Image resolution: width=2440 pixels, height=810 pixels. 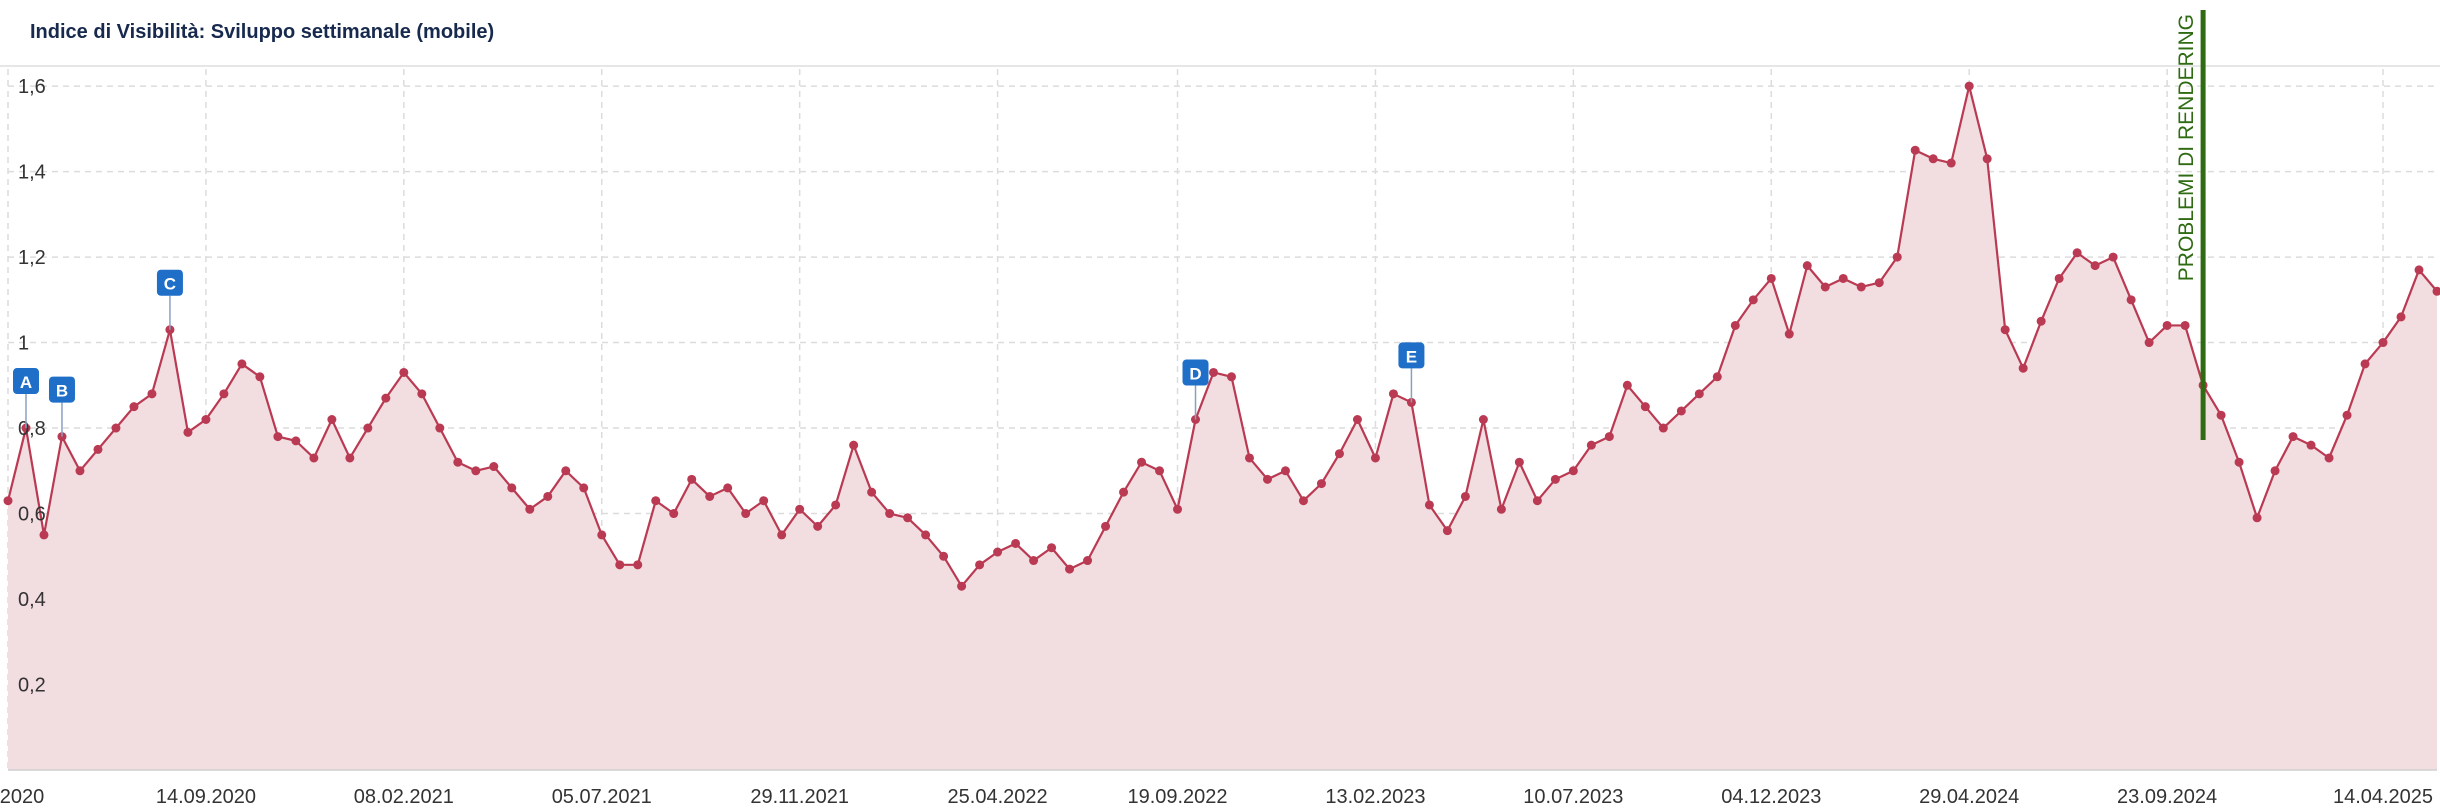 What do you see at coordinates (32, 173) in the screenshot?
I see `y-tick-label: 1,4` at bounding box center [32, 173].